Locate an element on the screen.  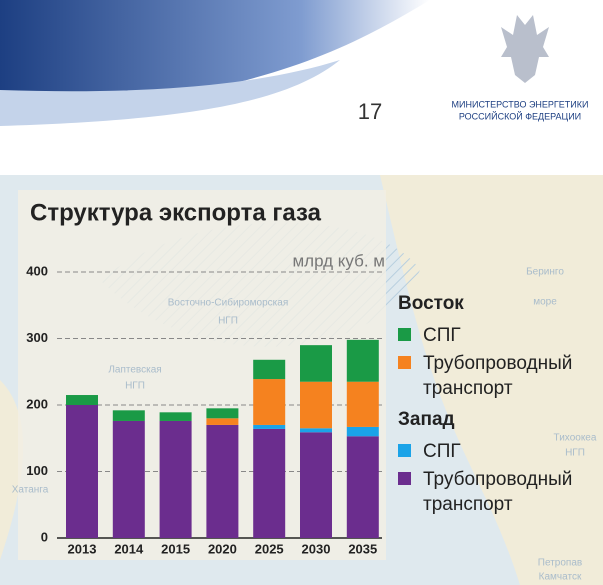
y-tick-label: 300 is located at coordinates (37, 337).